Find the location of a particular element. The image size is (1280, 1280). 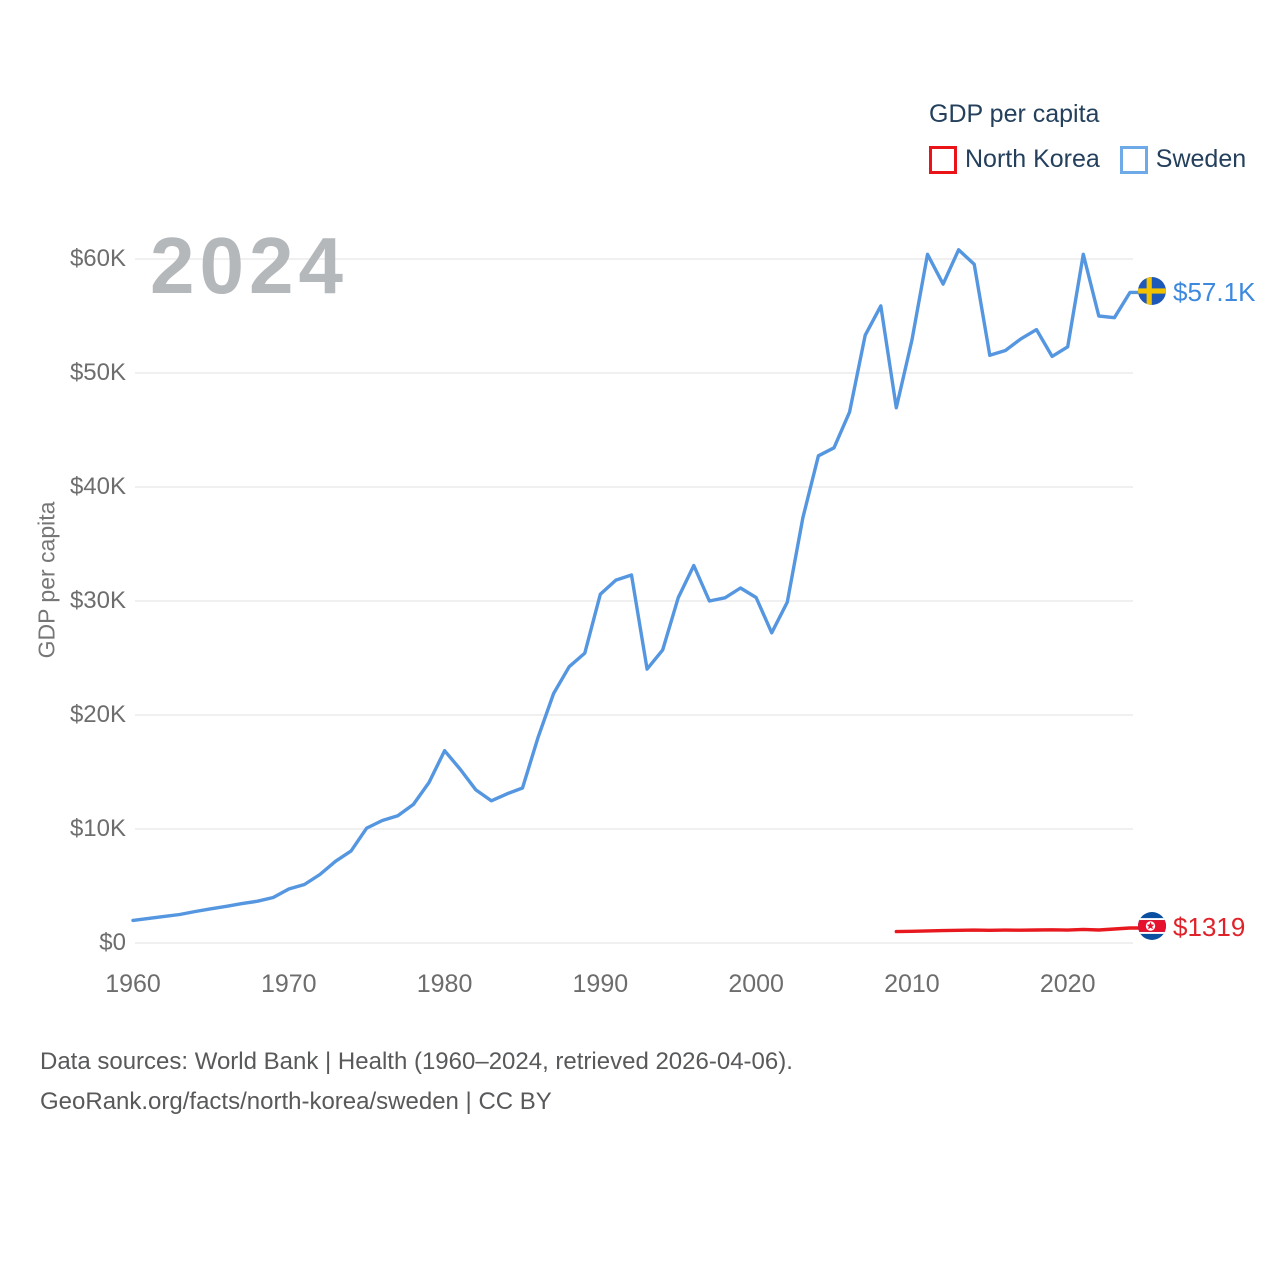

legend: GDP per capita North Korea Sweden is located at coordinates (1087, 137).